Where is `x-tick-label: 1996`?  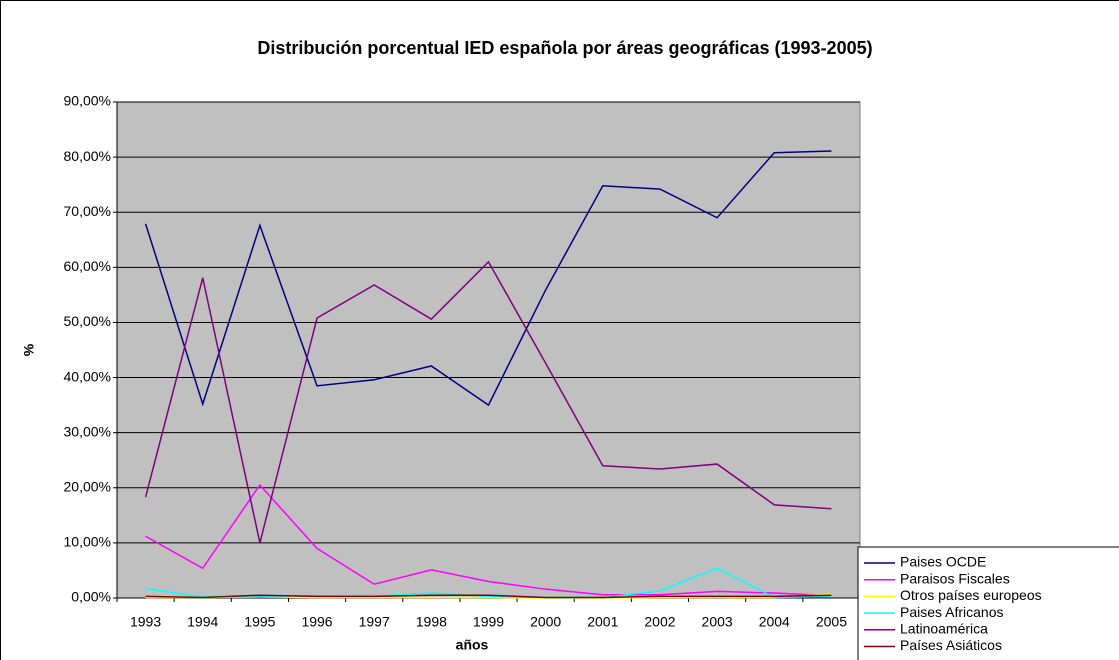 x-tick-label: 1996 is located at coordinates (316, 622).